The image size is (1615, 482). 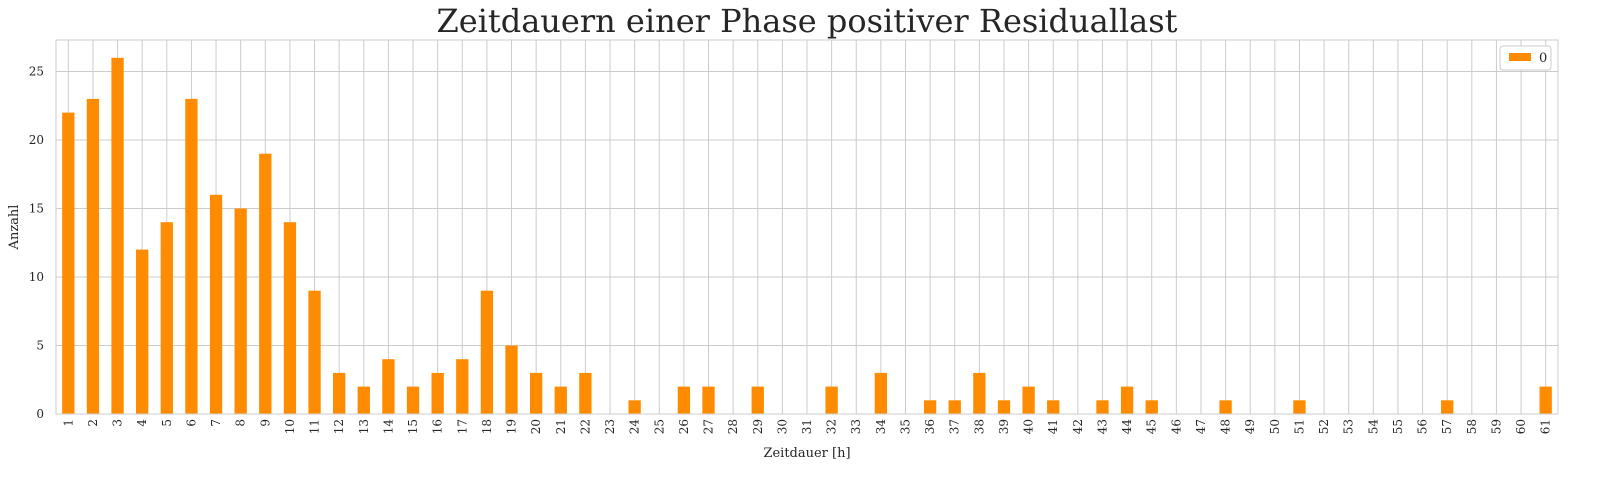 I want to click on y-tick-label: 0, so click(x=40, y=414).